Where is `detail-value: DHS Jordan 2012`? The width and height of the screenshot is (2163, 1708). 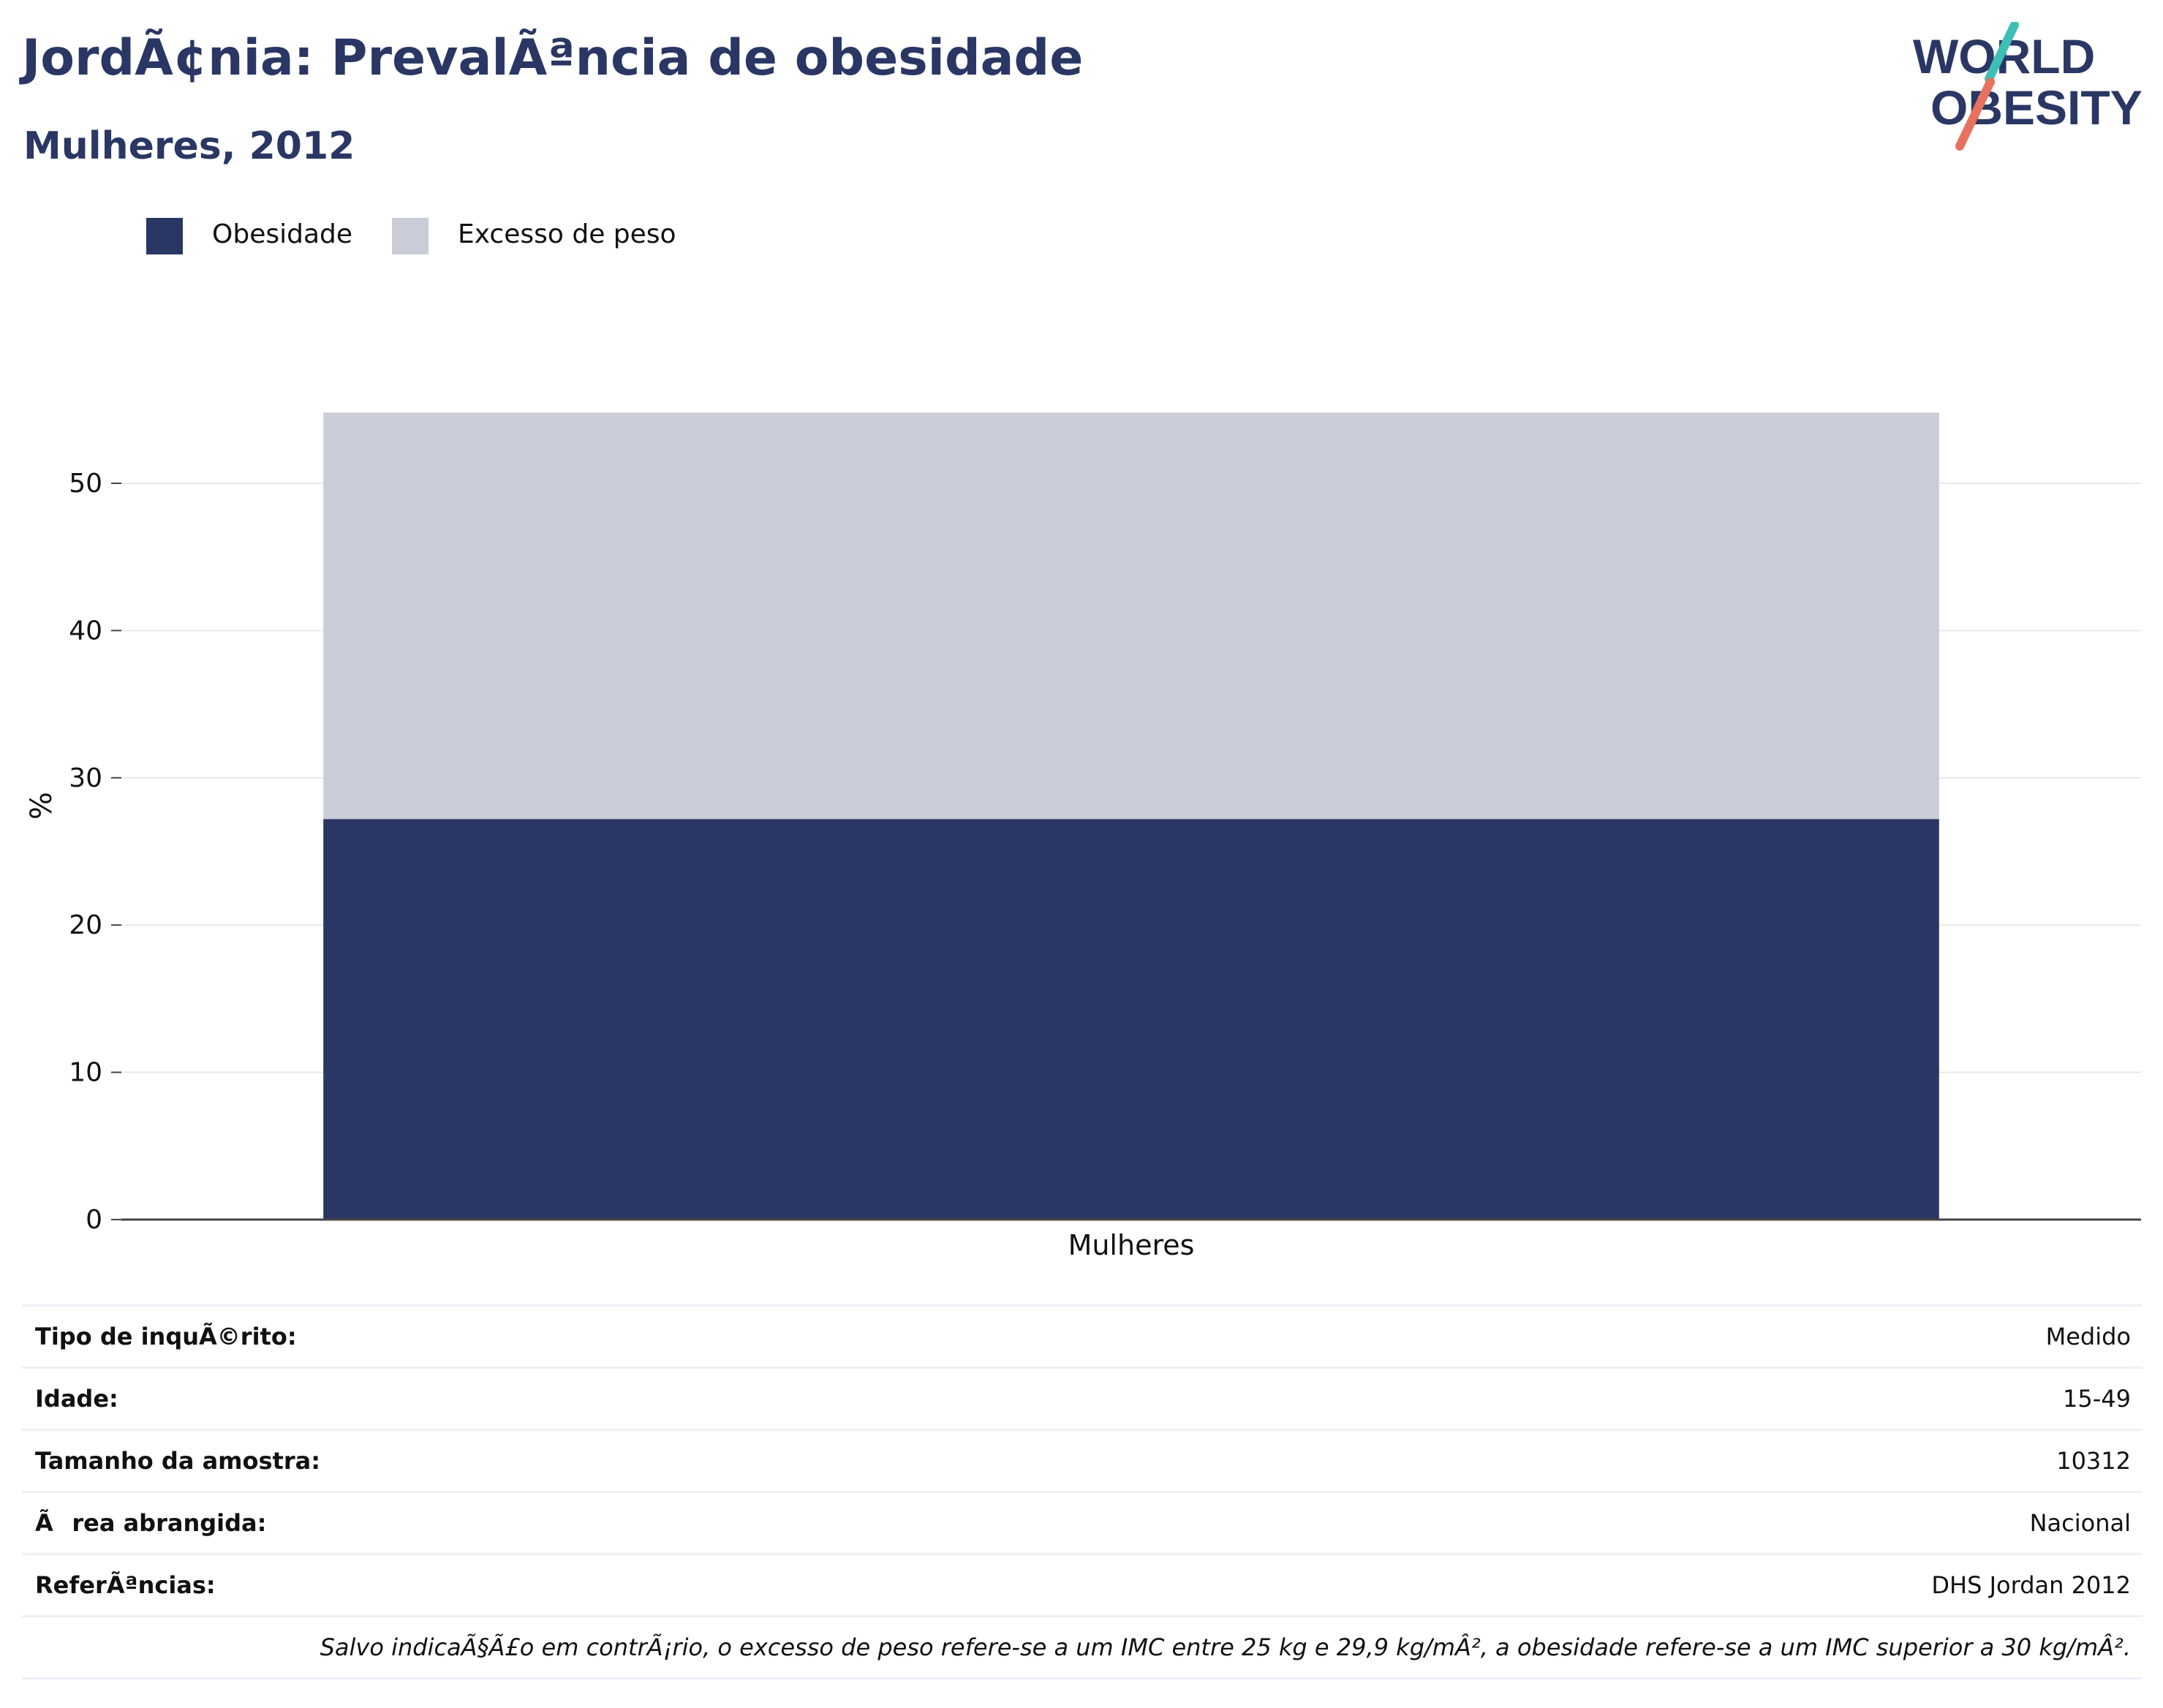 detail-value: DHS Jordan 2012 is located at coordinates (2031, 1585).